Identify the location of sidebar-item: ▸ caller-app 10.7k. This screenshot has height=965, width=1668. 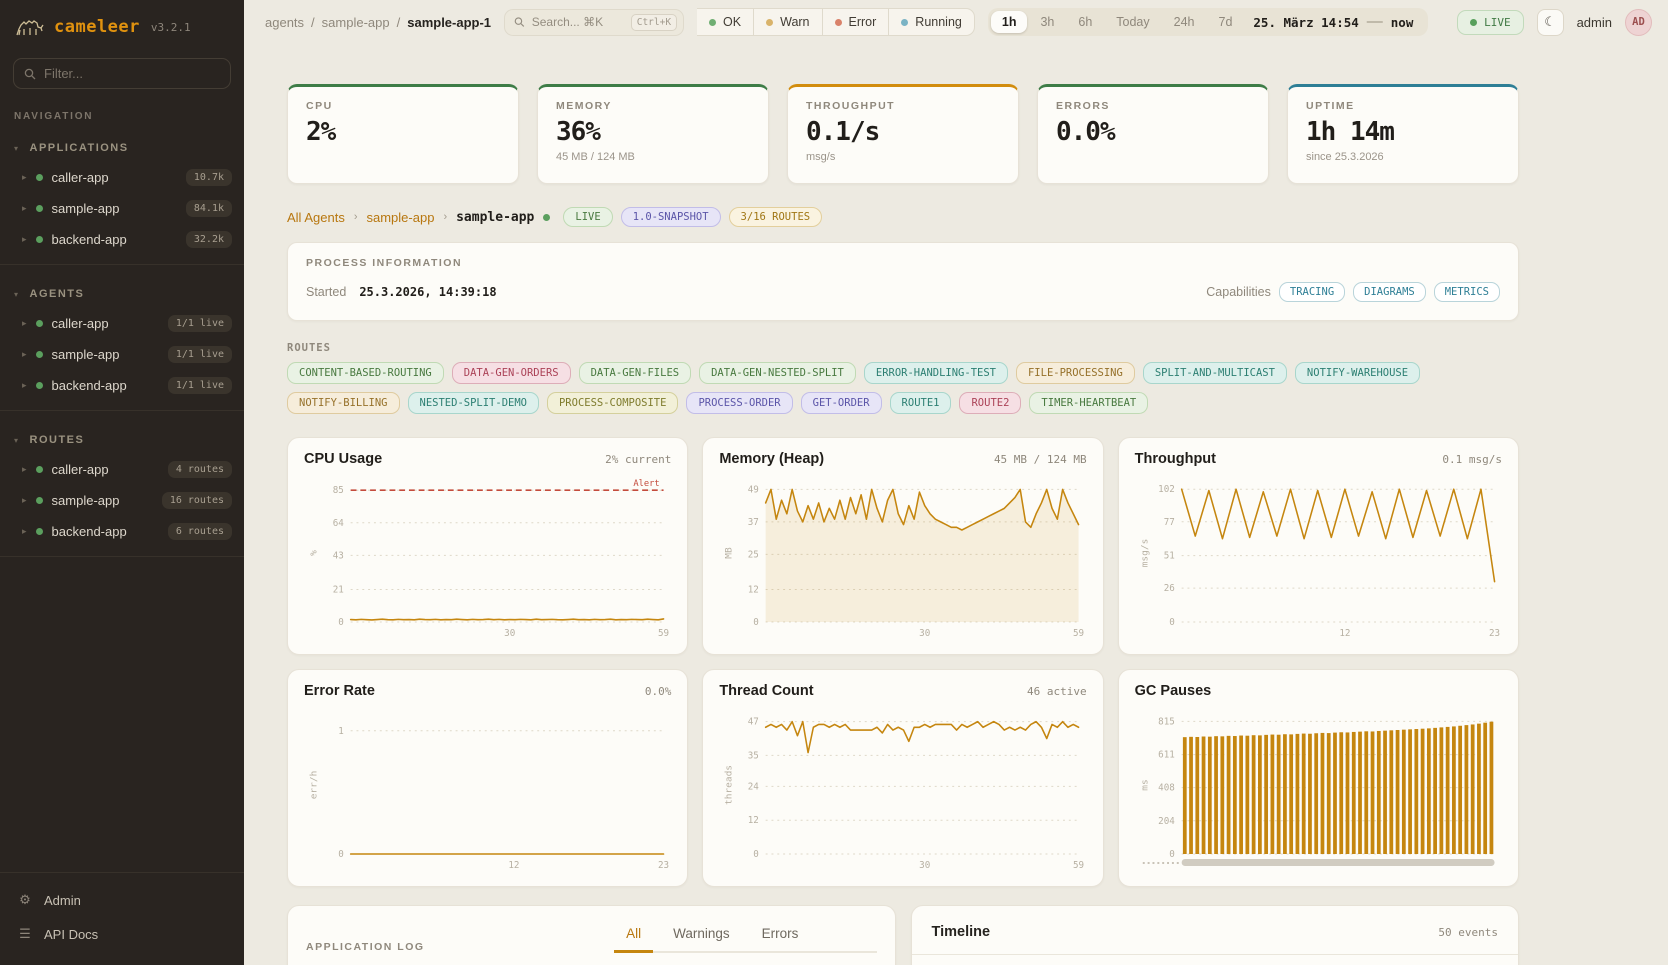
(122, 177).